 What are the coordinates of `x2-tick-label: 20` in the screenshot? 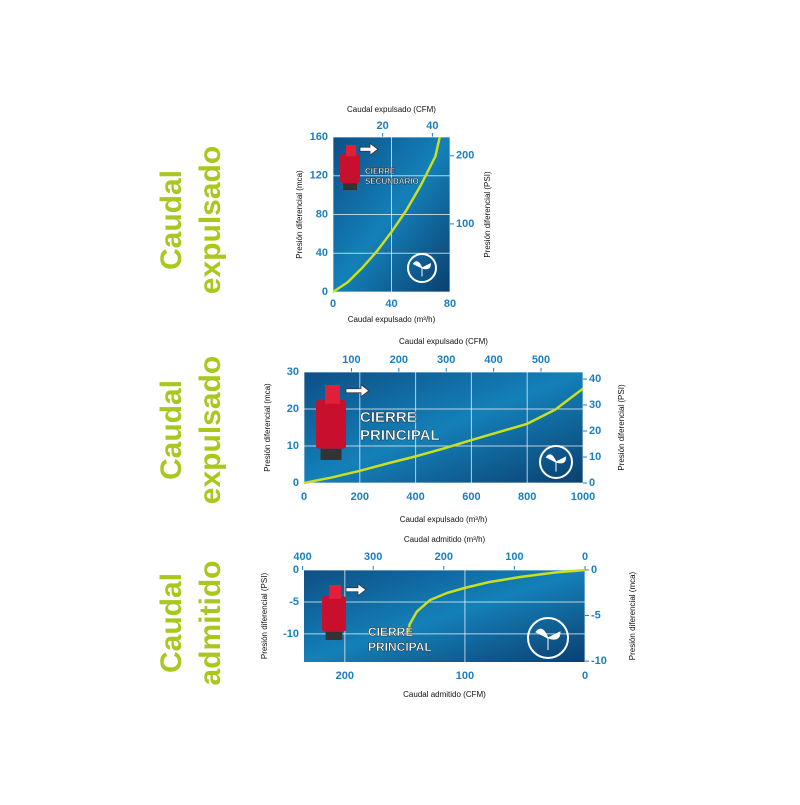 It's located at (383, 126).